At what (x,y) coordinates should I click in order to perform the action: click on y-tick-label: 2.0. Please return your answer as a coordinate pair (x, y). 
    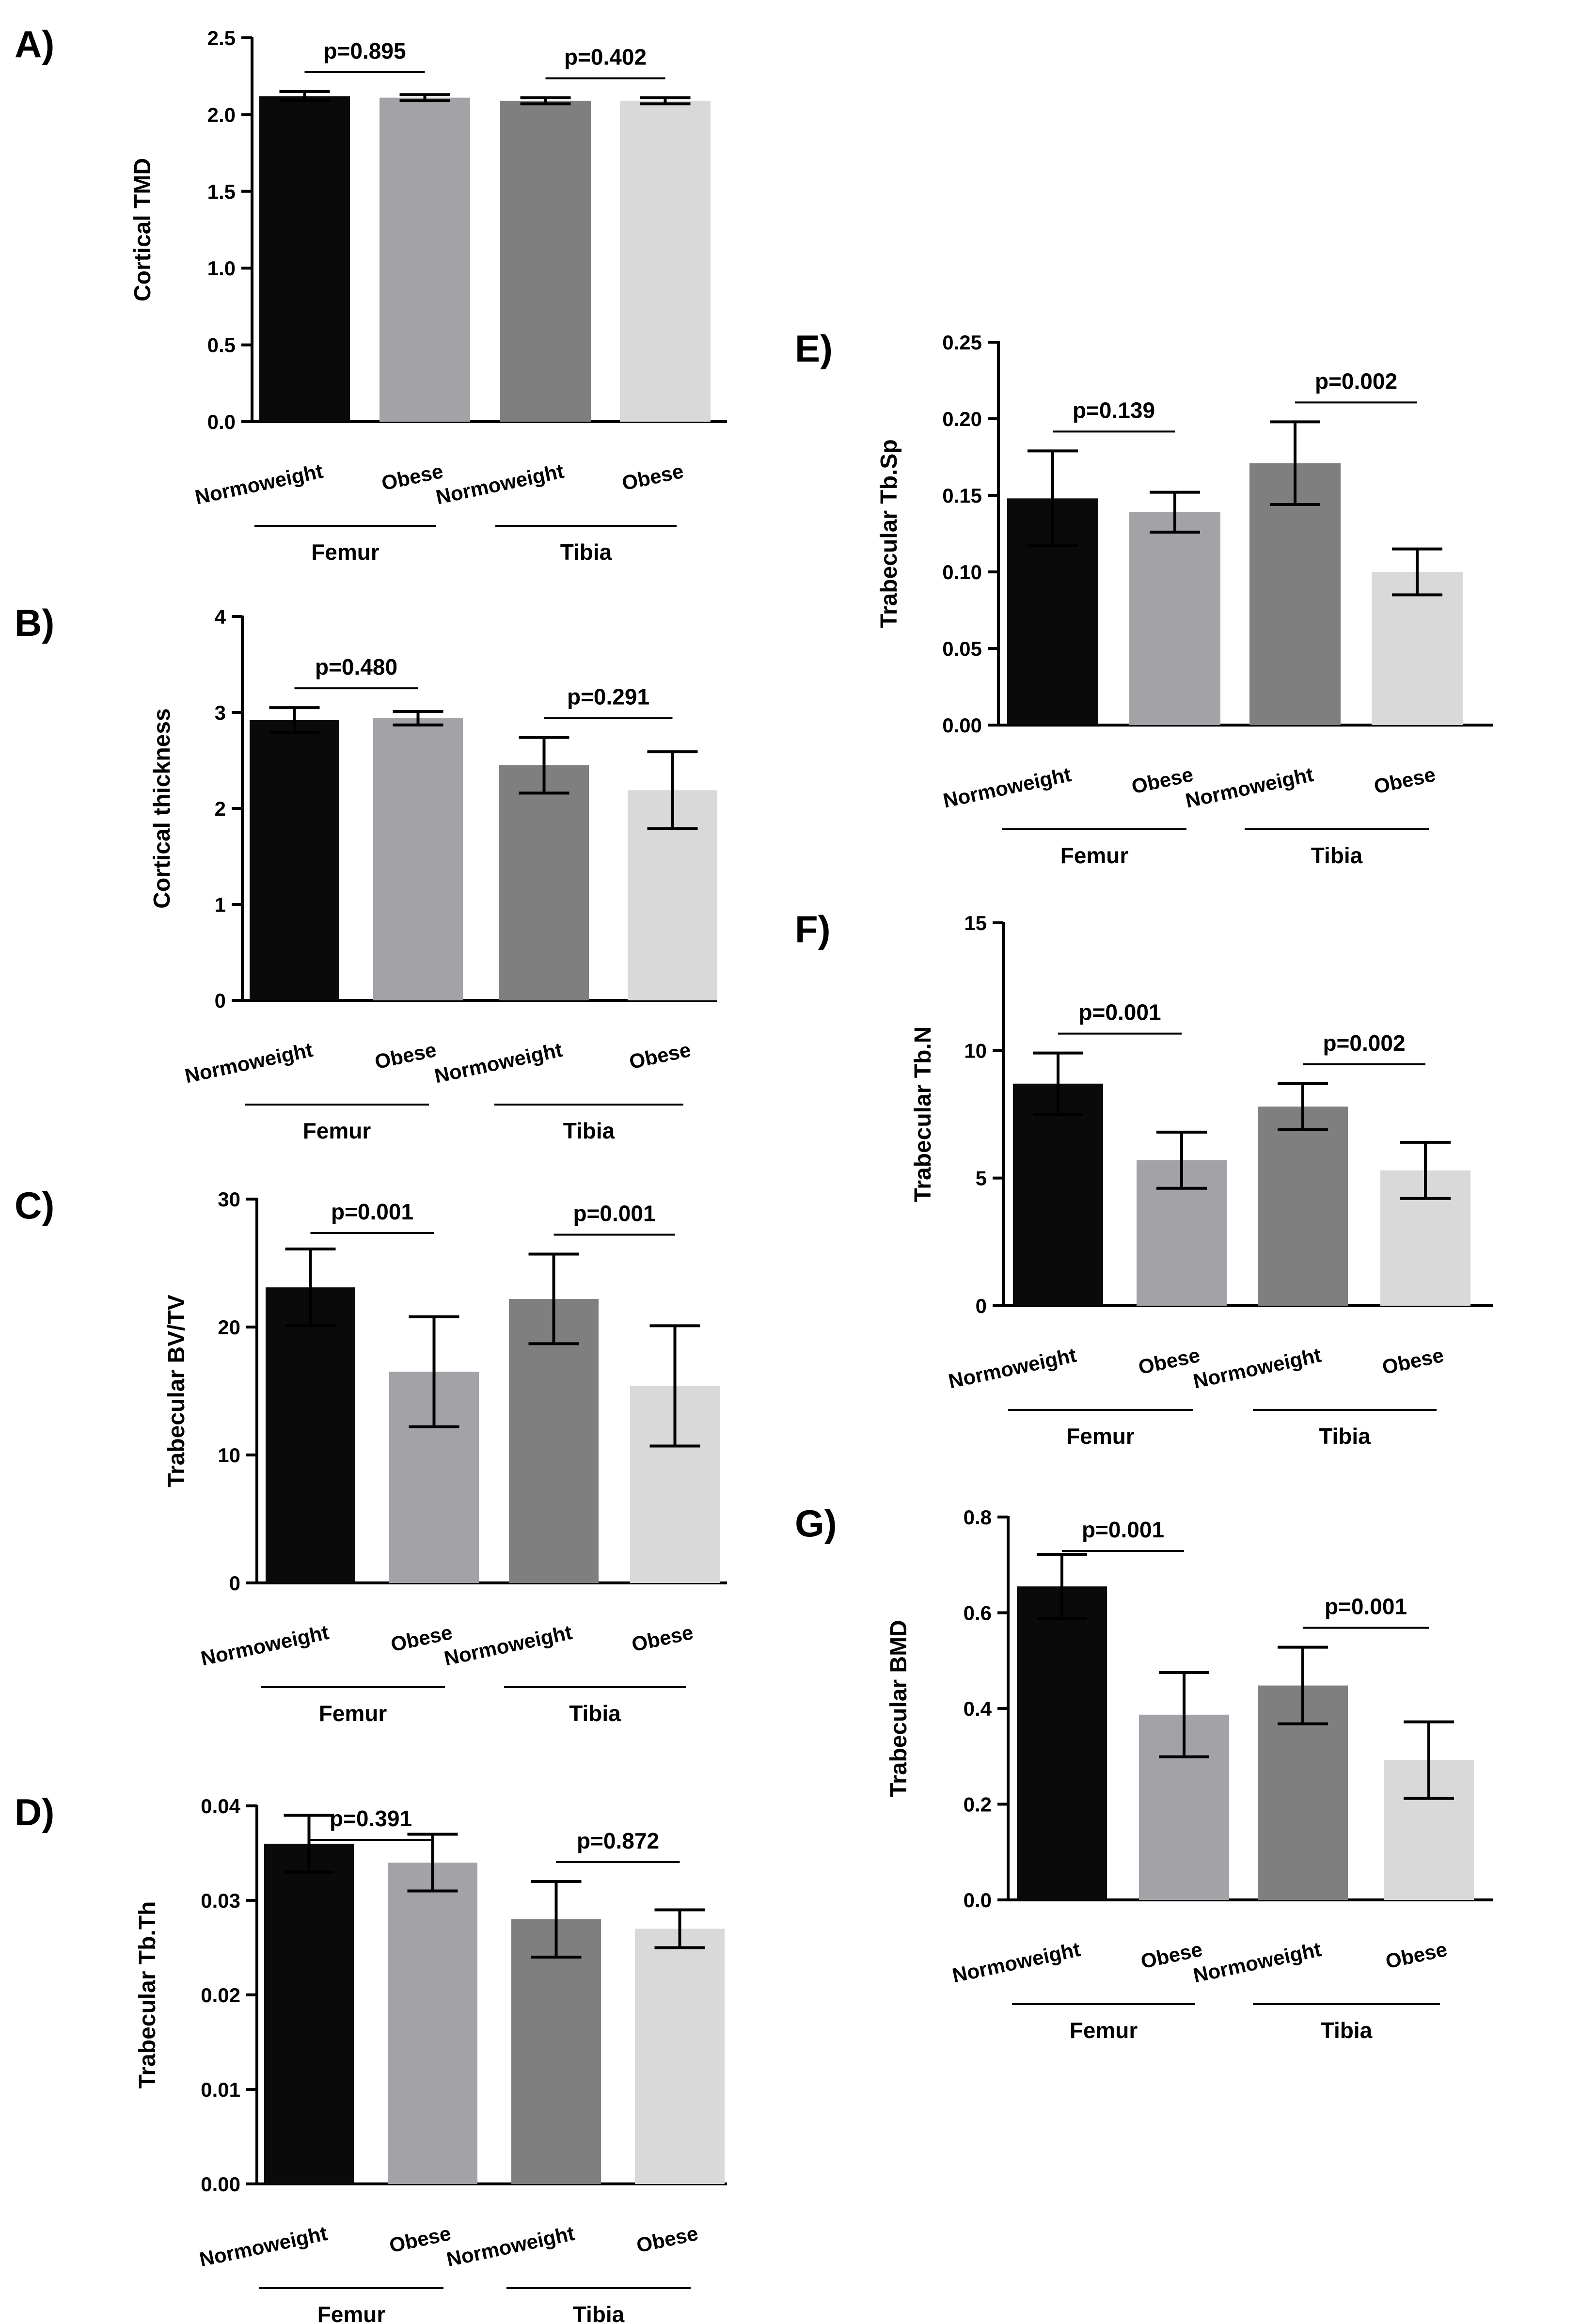
    Looking at the image, I should click on (222, 114).